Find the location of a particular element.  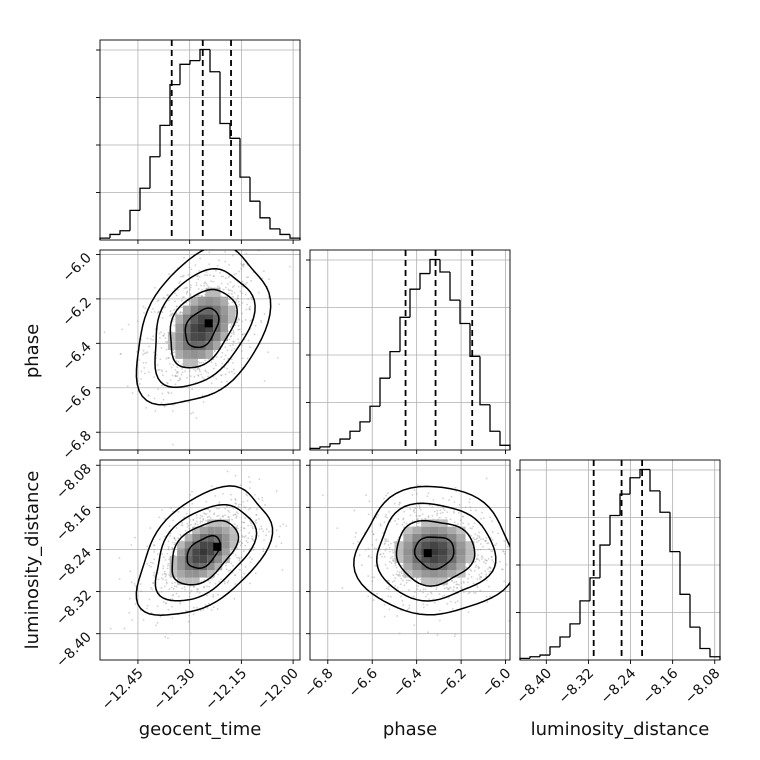

x-tick-label: −6.8 is located at coordinates (318, 683).